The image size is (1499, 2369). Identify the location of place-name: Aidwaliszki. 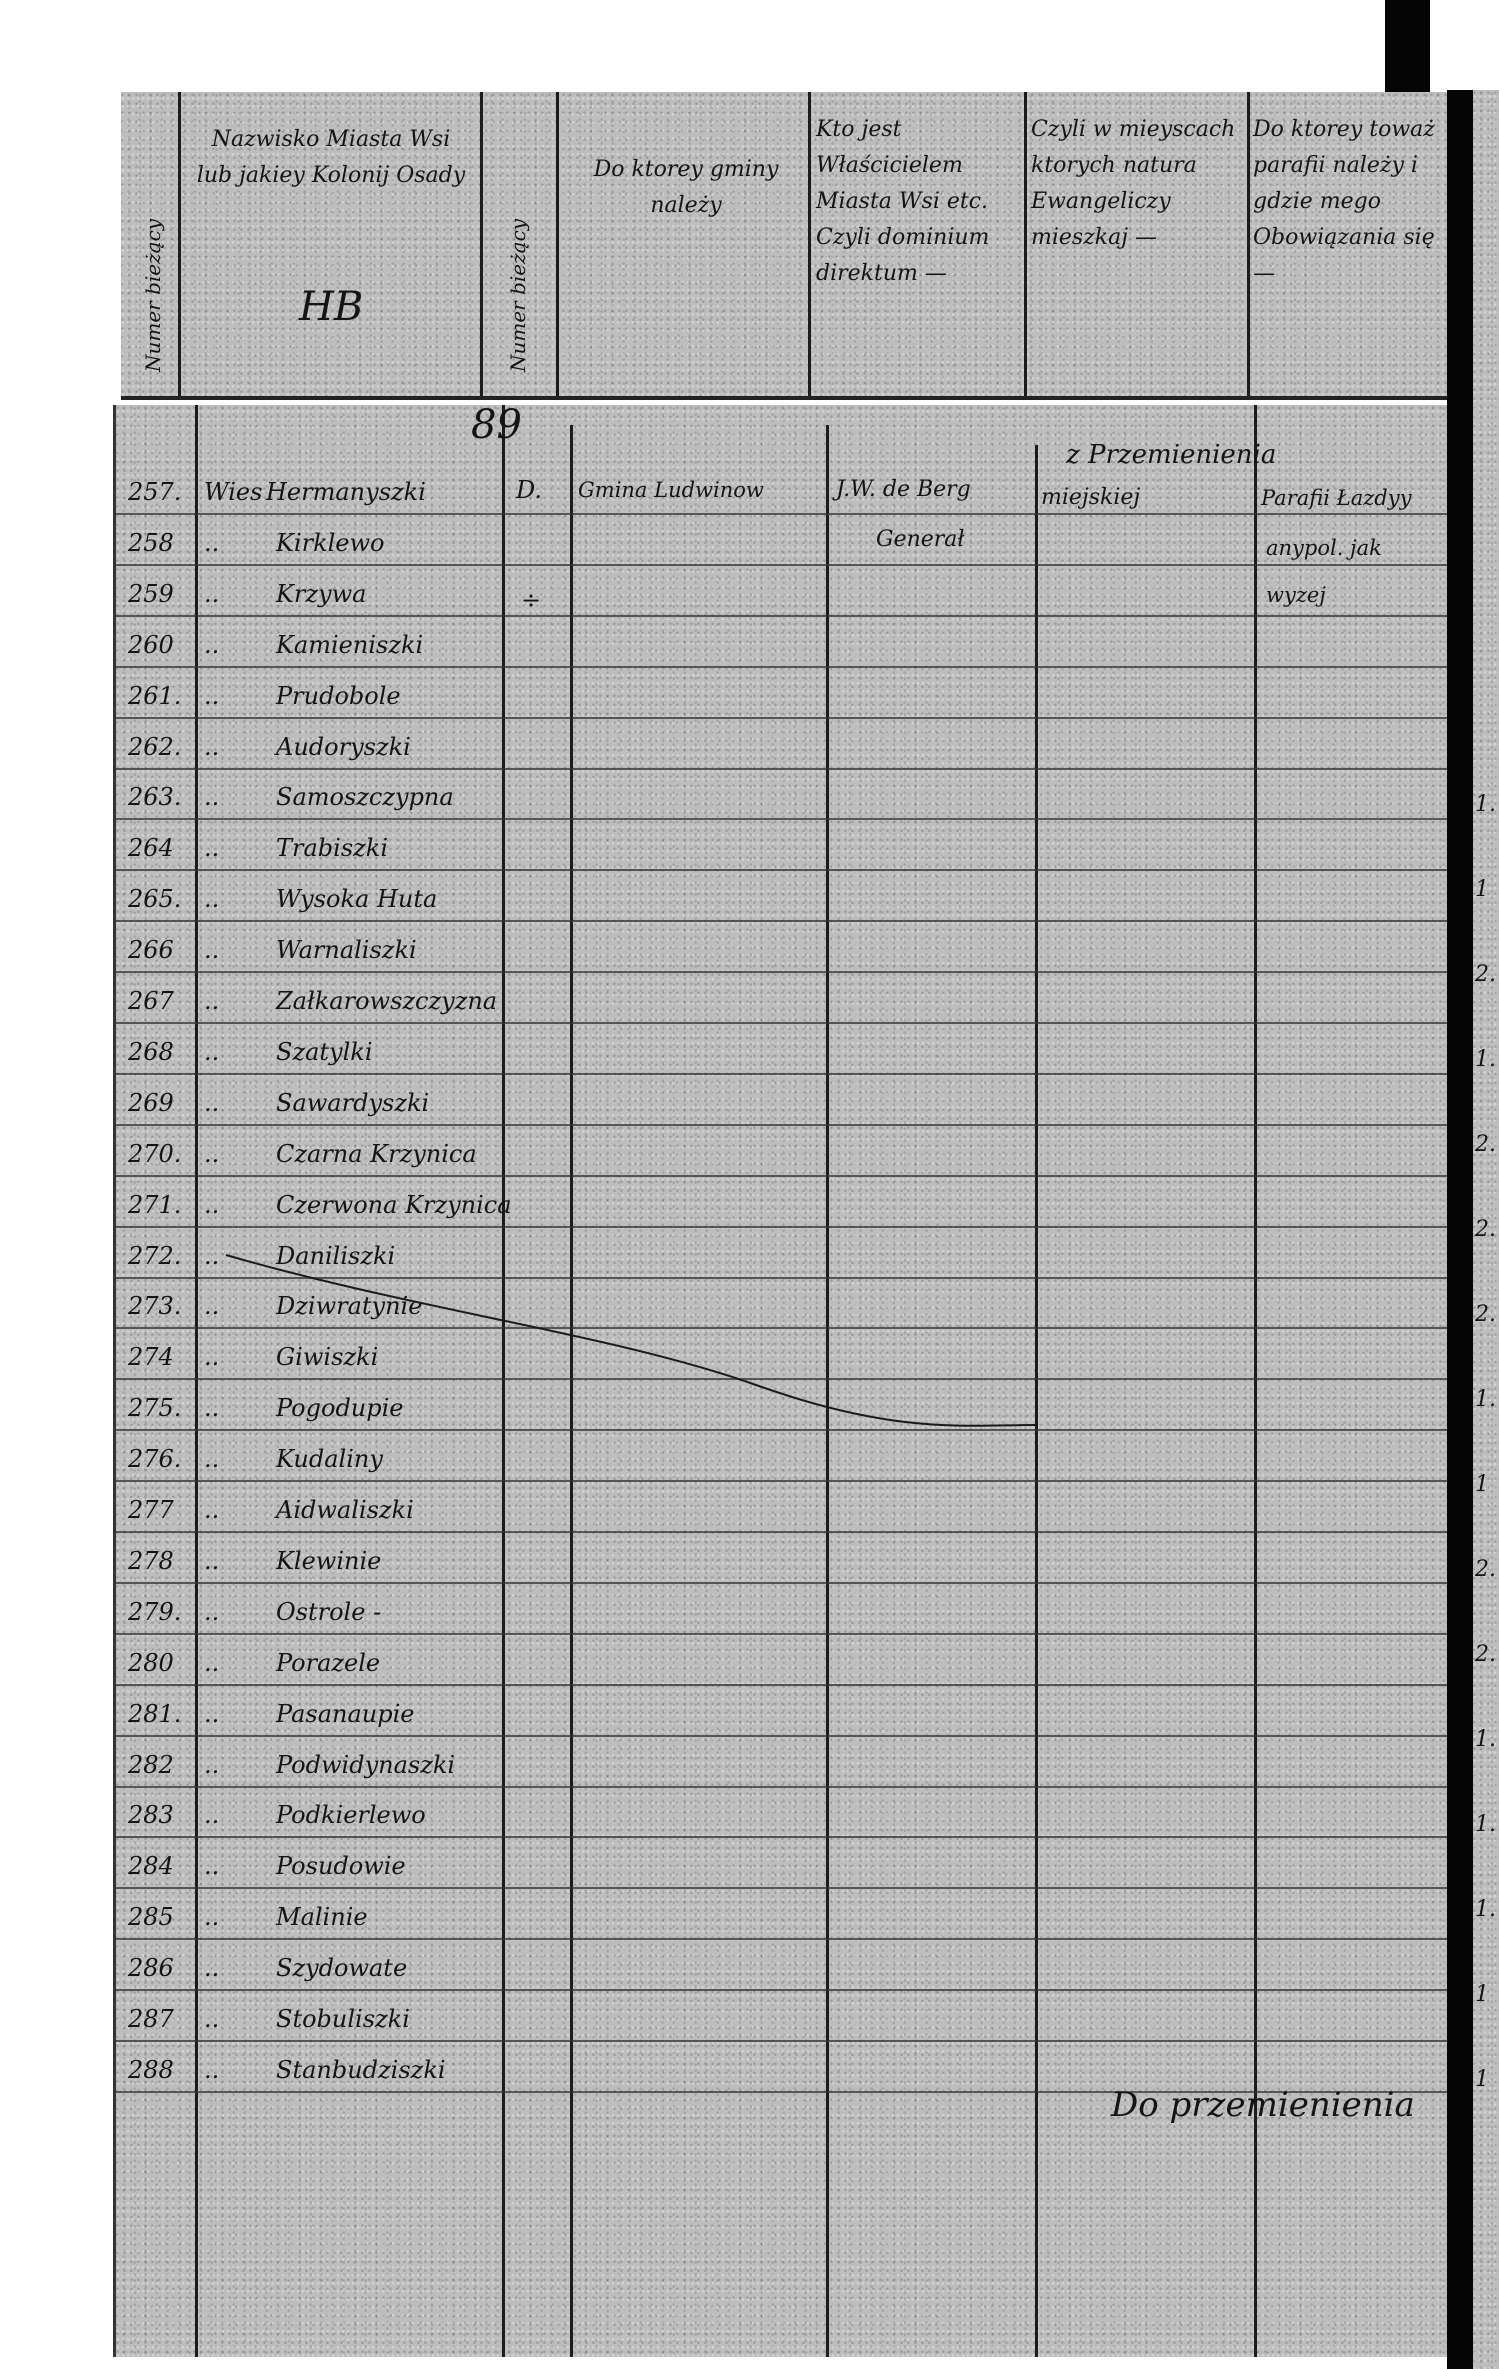
(345, 1510).